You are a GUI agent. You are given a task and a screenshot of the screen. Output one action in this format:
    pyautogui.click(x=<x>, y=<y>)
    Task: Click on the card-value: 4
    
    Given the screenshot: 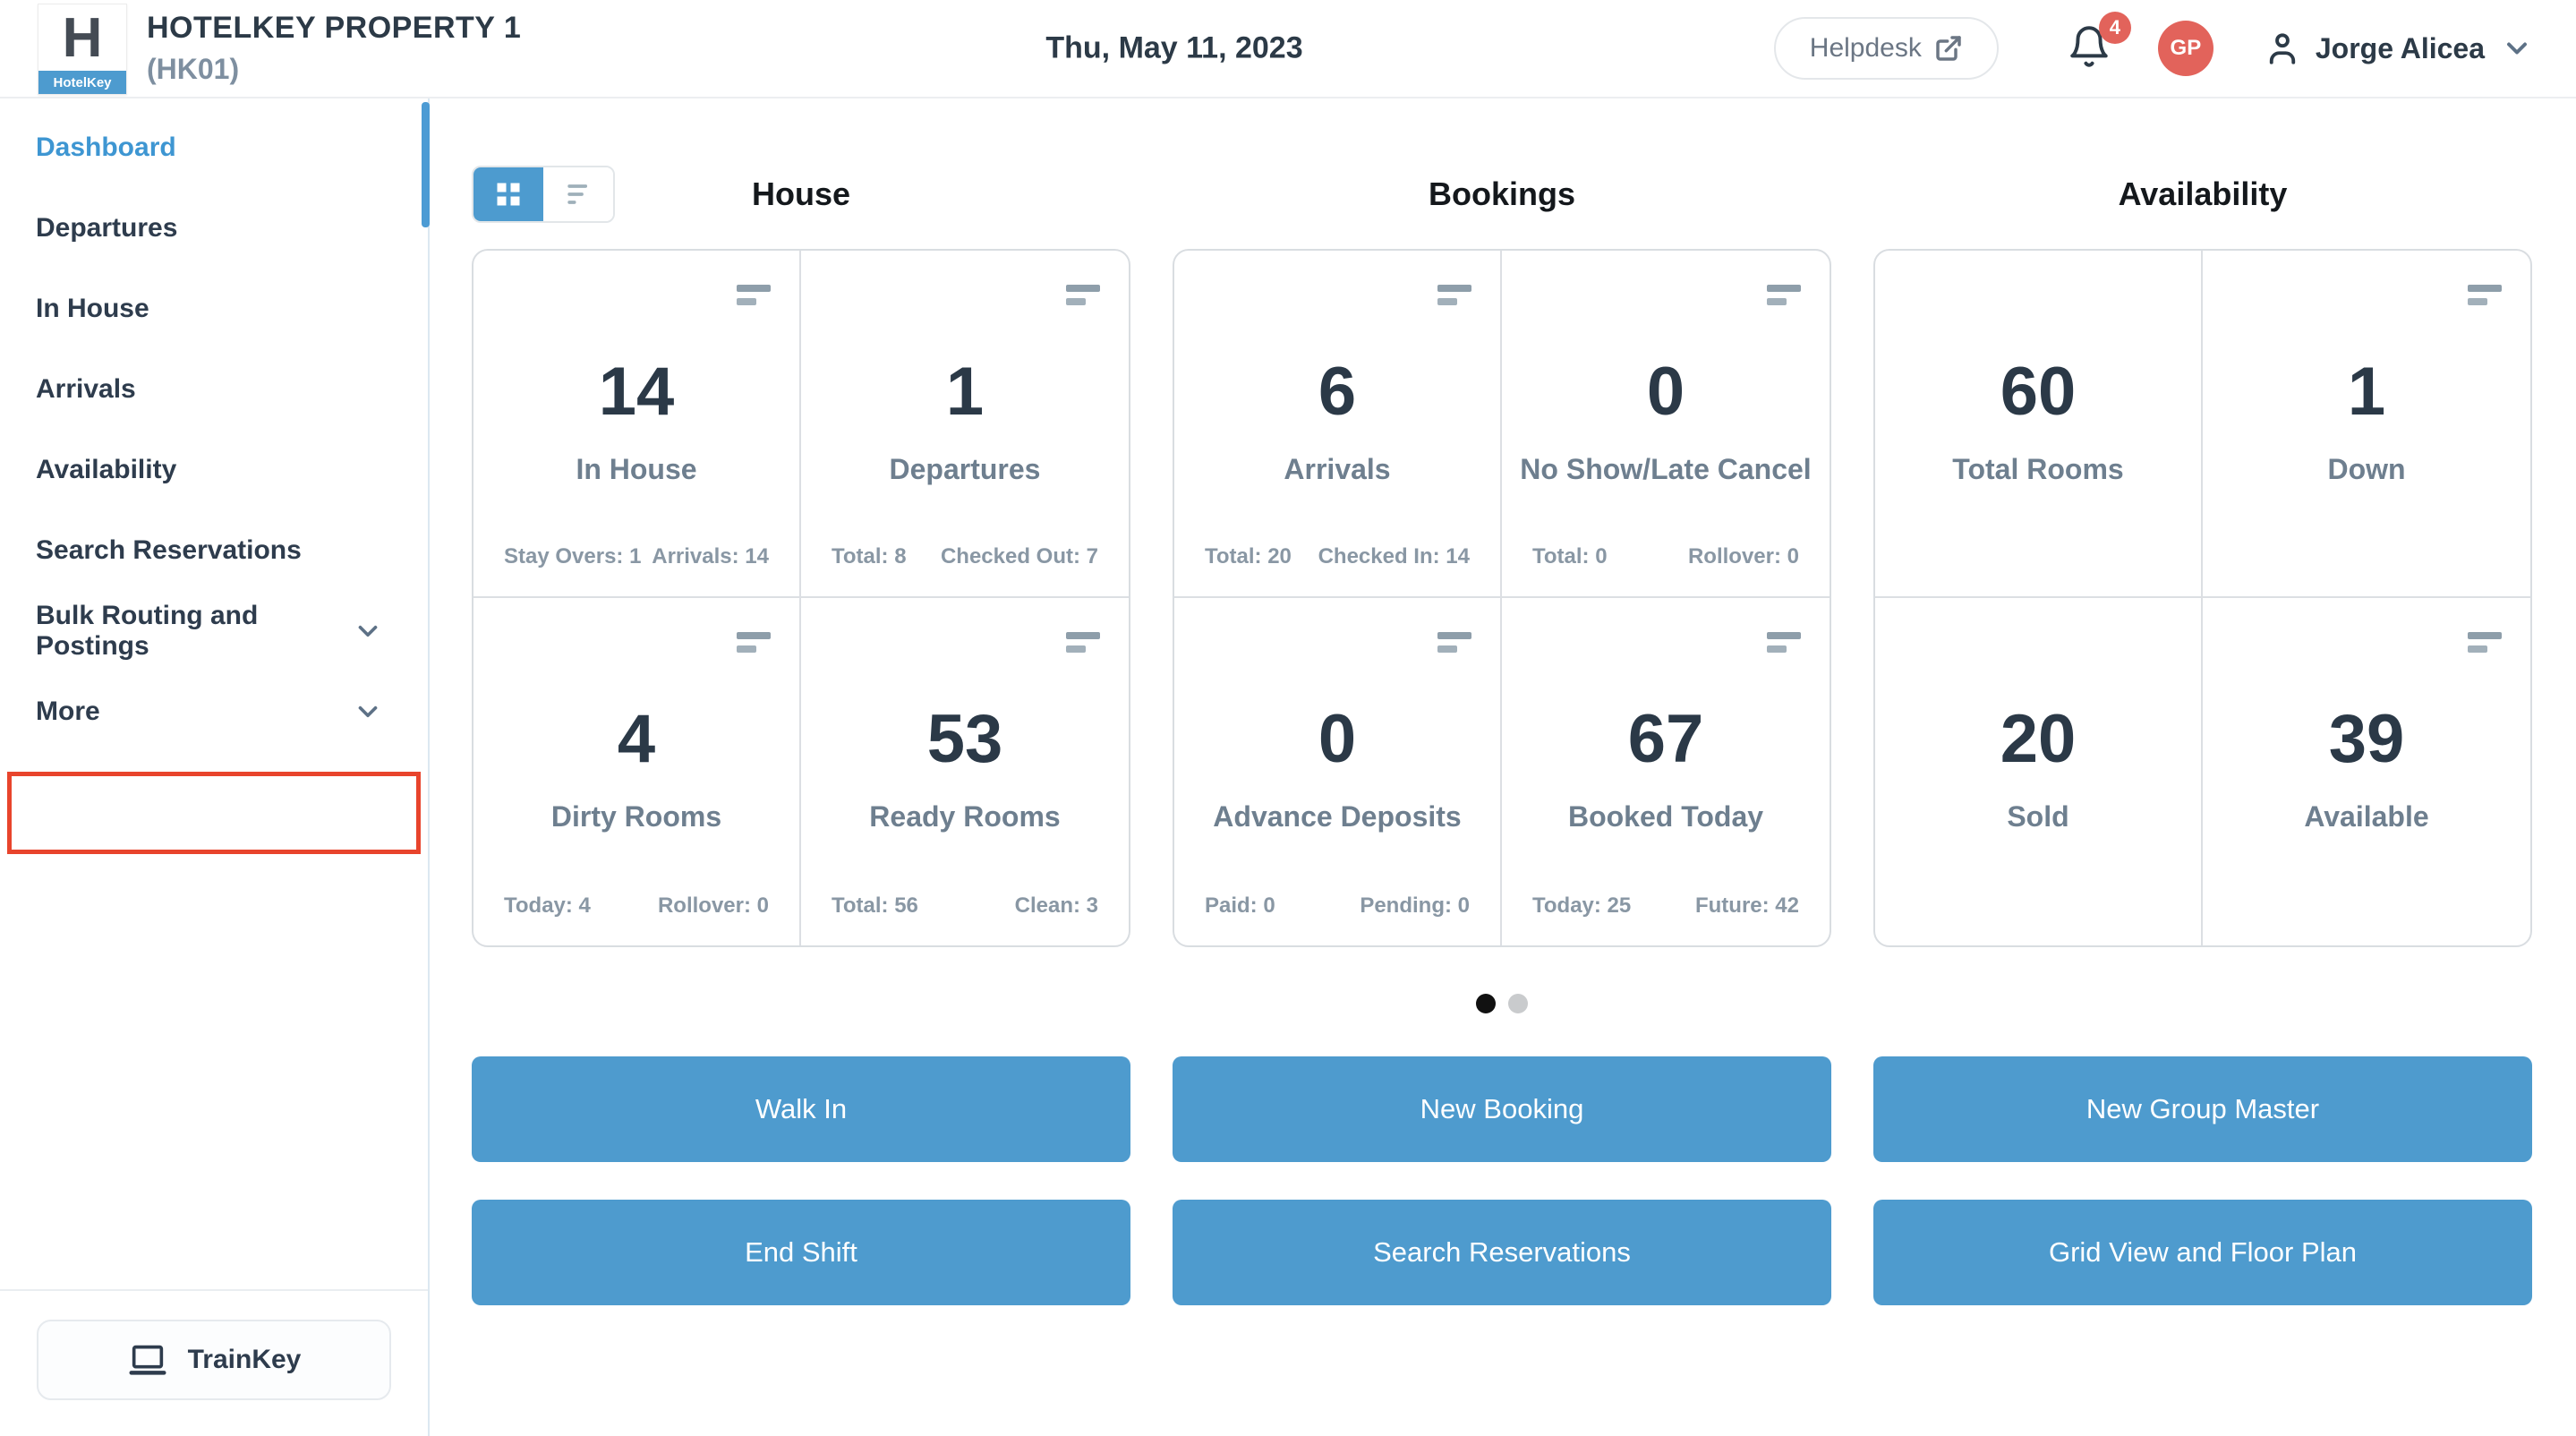 What is the action you would take?
    pyautogui.click(x=636, y=739)
    